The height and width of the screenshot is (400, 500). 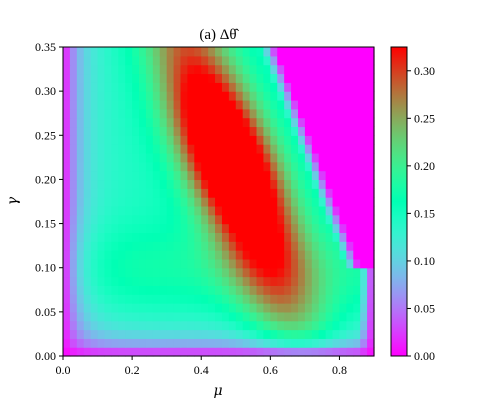 I want to click on colorbar-ticks: 0.000.050.100.150.200.250.30, so click(x=421, y=213).